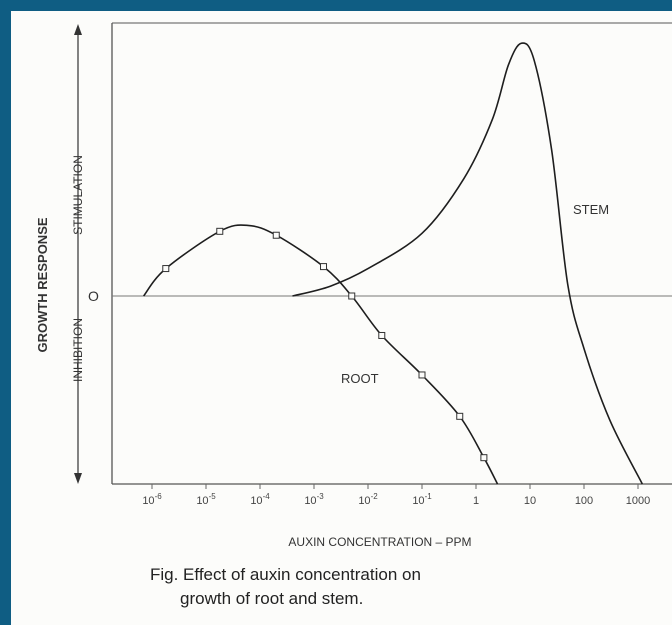 This screenshot has width=672, height=625. I want to click on y-arrow-up-head, so click(78, 29).